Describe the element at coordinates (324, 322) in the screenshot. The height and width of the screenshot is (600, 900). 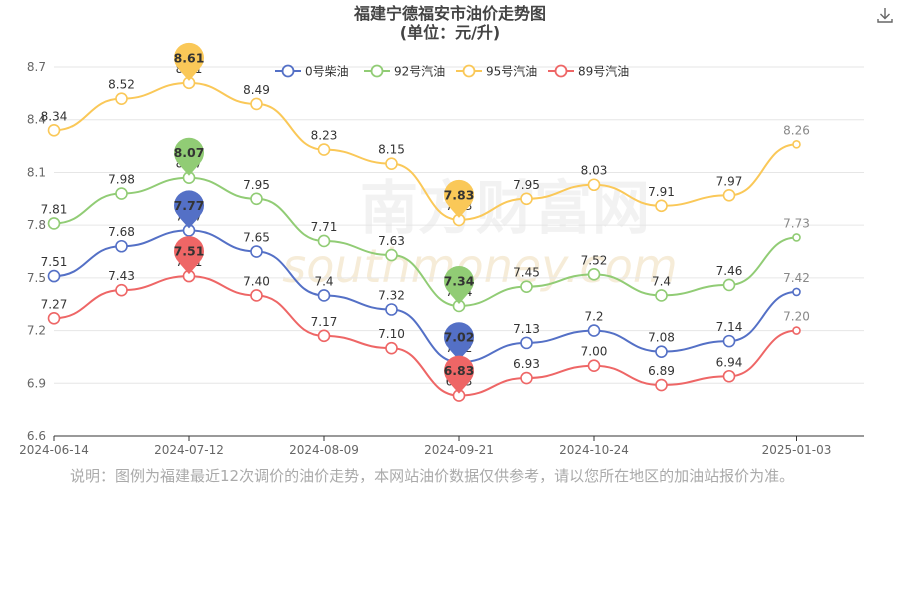
I see `data-label: 7.17` at that location.